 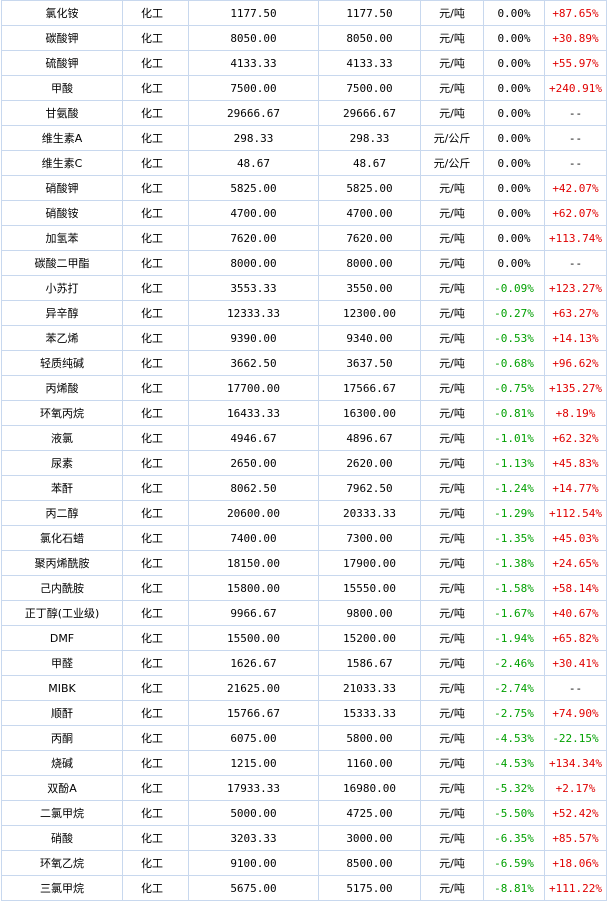 I want to click on commodity-name-link: 碳酸二甲酯, so click(x=62, y=263).